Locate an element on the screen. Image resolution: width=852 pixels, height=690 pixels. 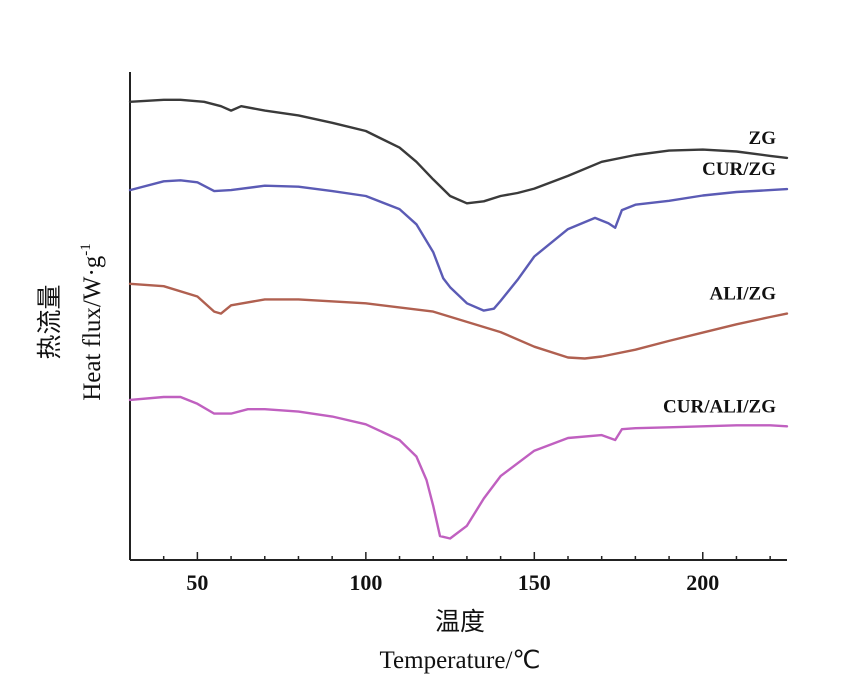
series-line-cur-zg is located at coordinates (458, 245).